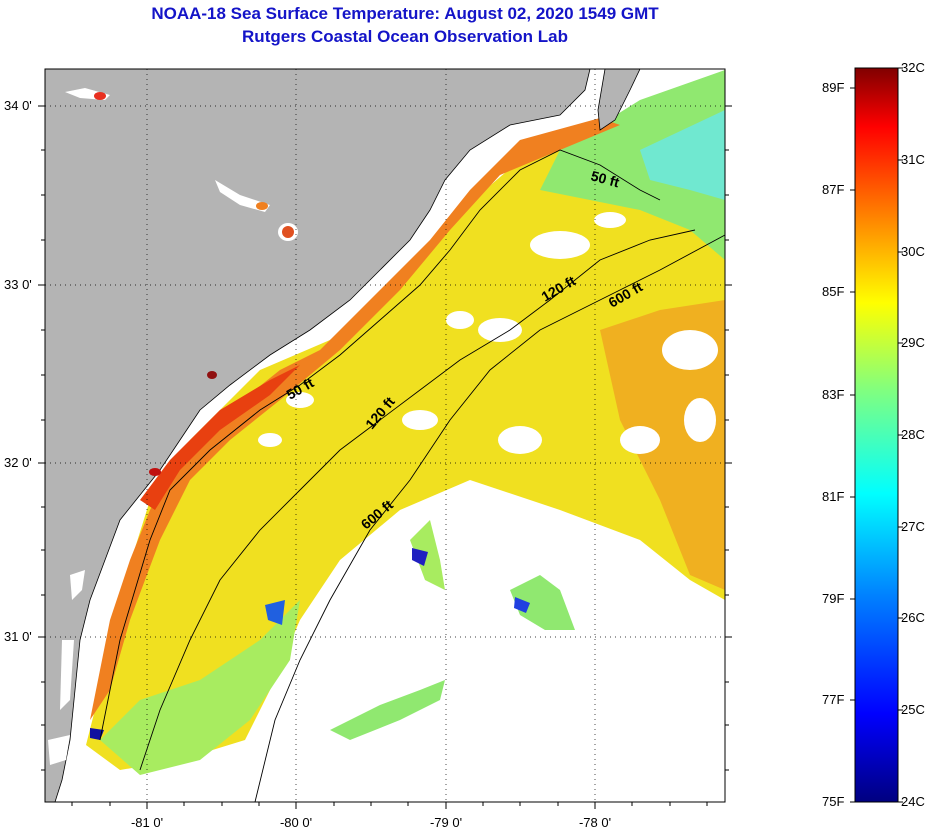  I want to click on sst-swath-green-north, so click(632, 165).